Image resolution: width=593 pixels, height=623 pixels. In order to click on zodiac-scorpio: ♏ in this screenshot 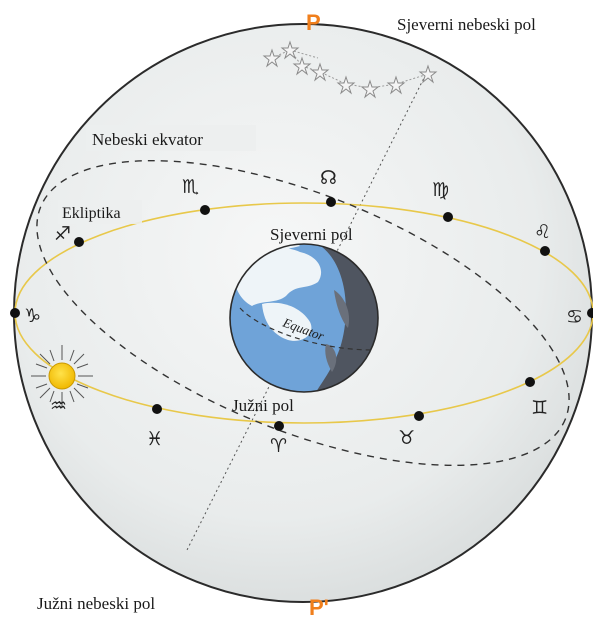, I will do `click(190, 187)`.